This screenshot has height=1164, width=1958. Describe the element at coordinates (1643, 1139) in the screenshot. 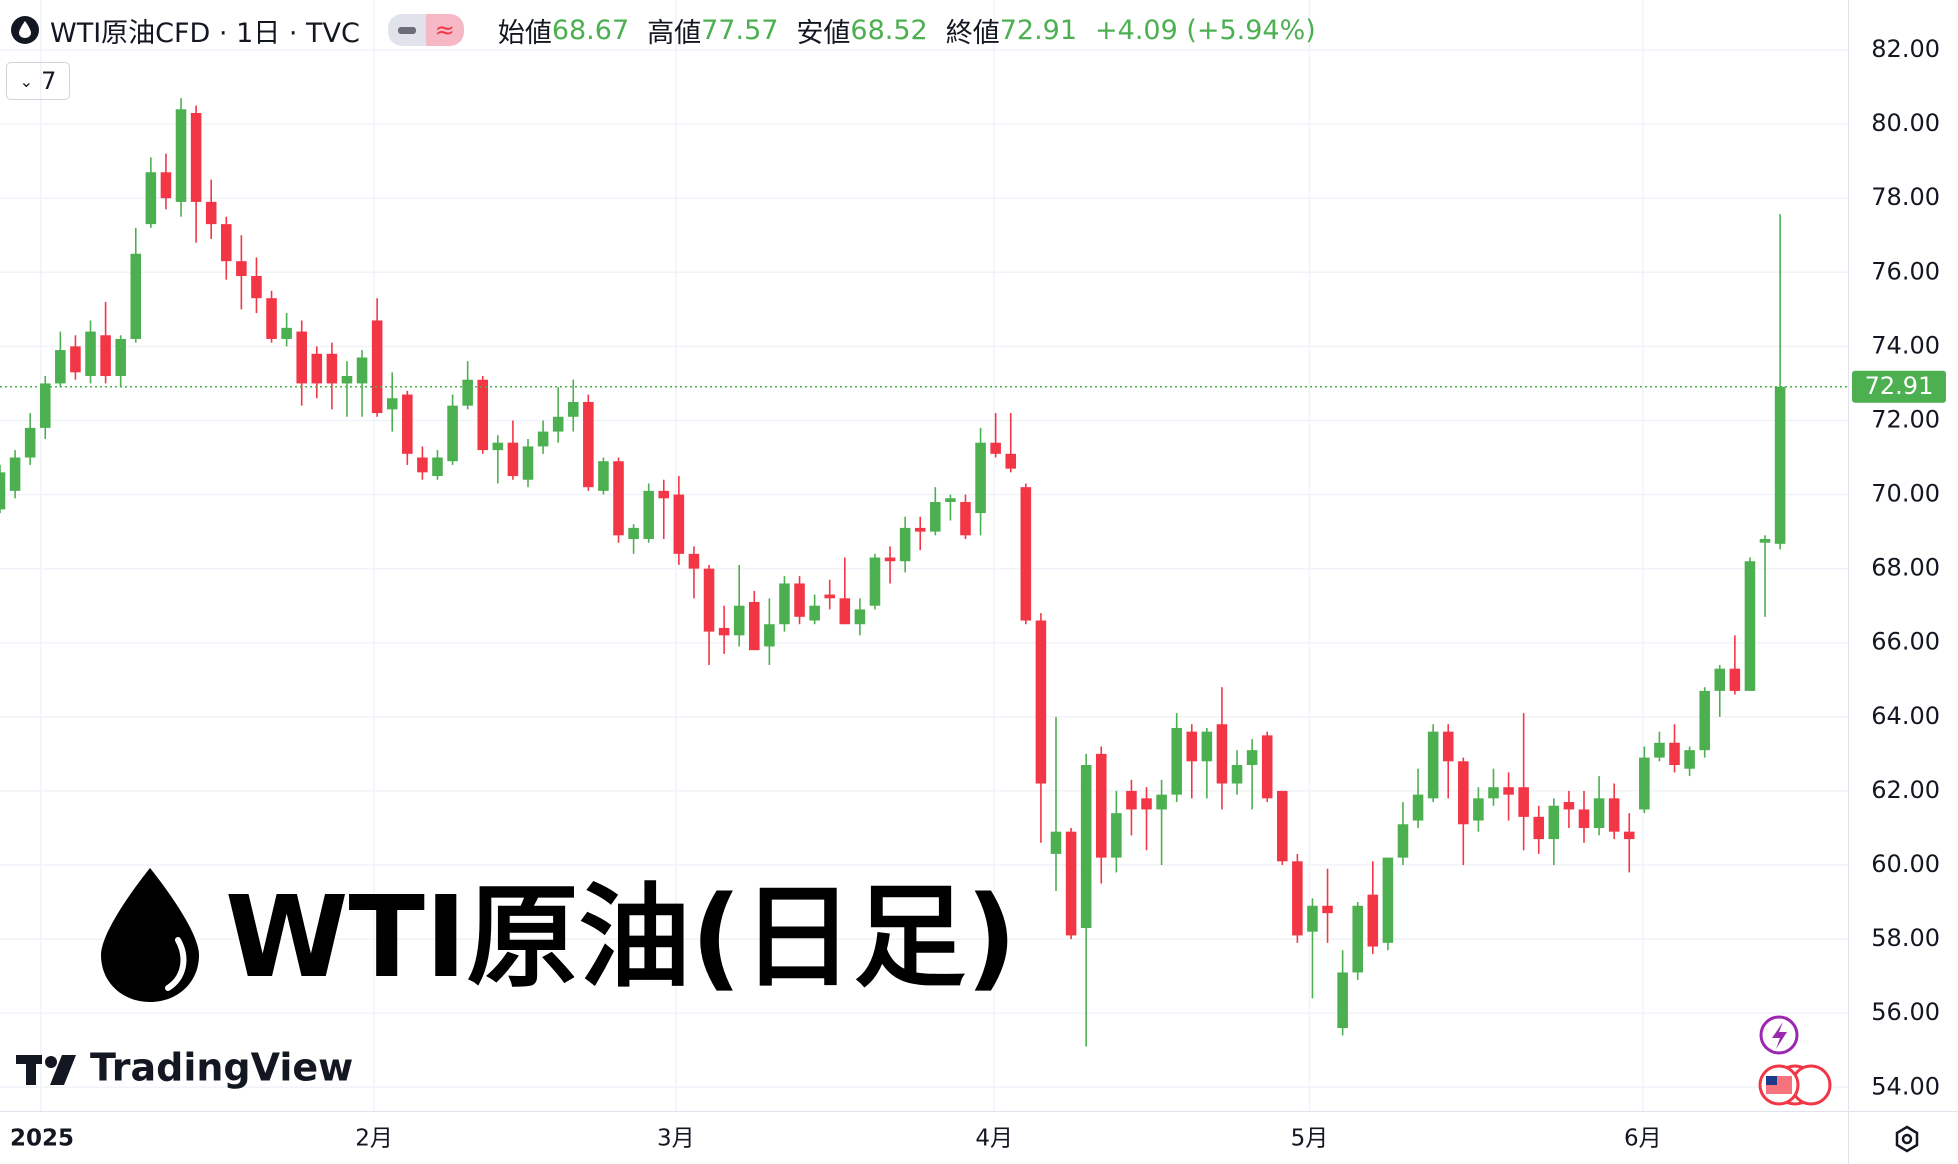

I see `x-tick-label: 6月` at that location.